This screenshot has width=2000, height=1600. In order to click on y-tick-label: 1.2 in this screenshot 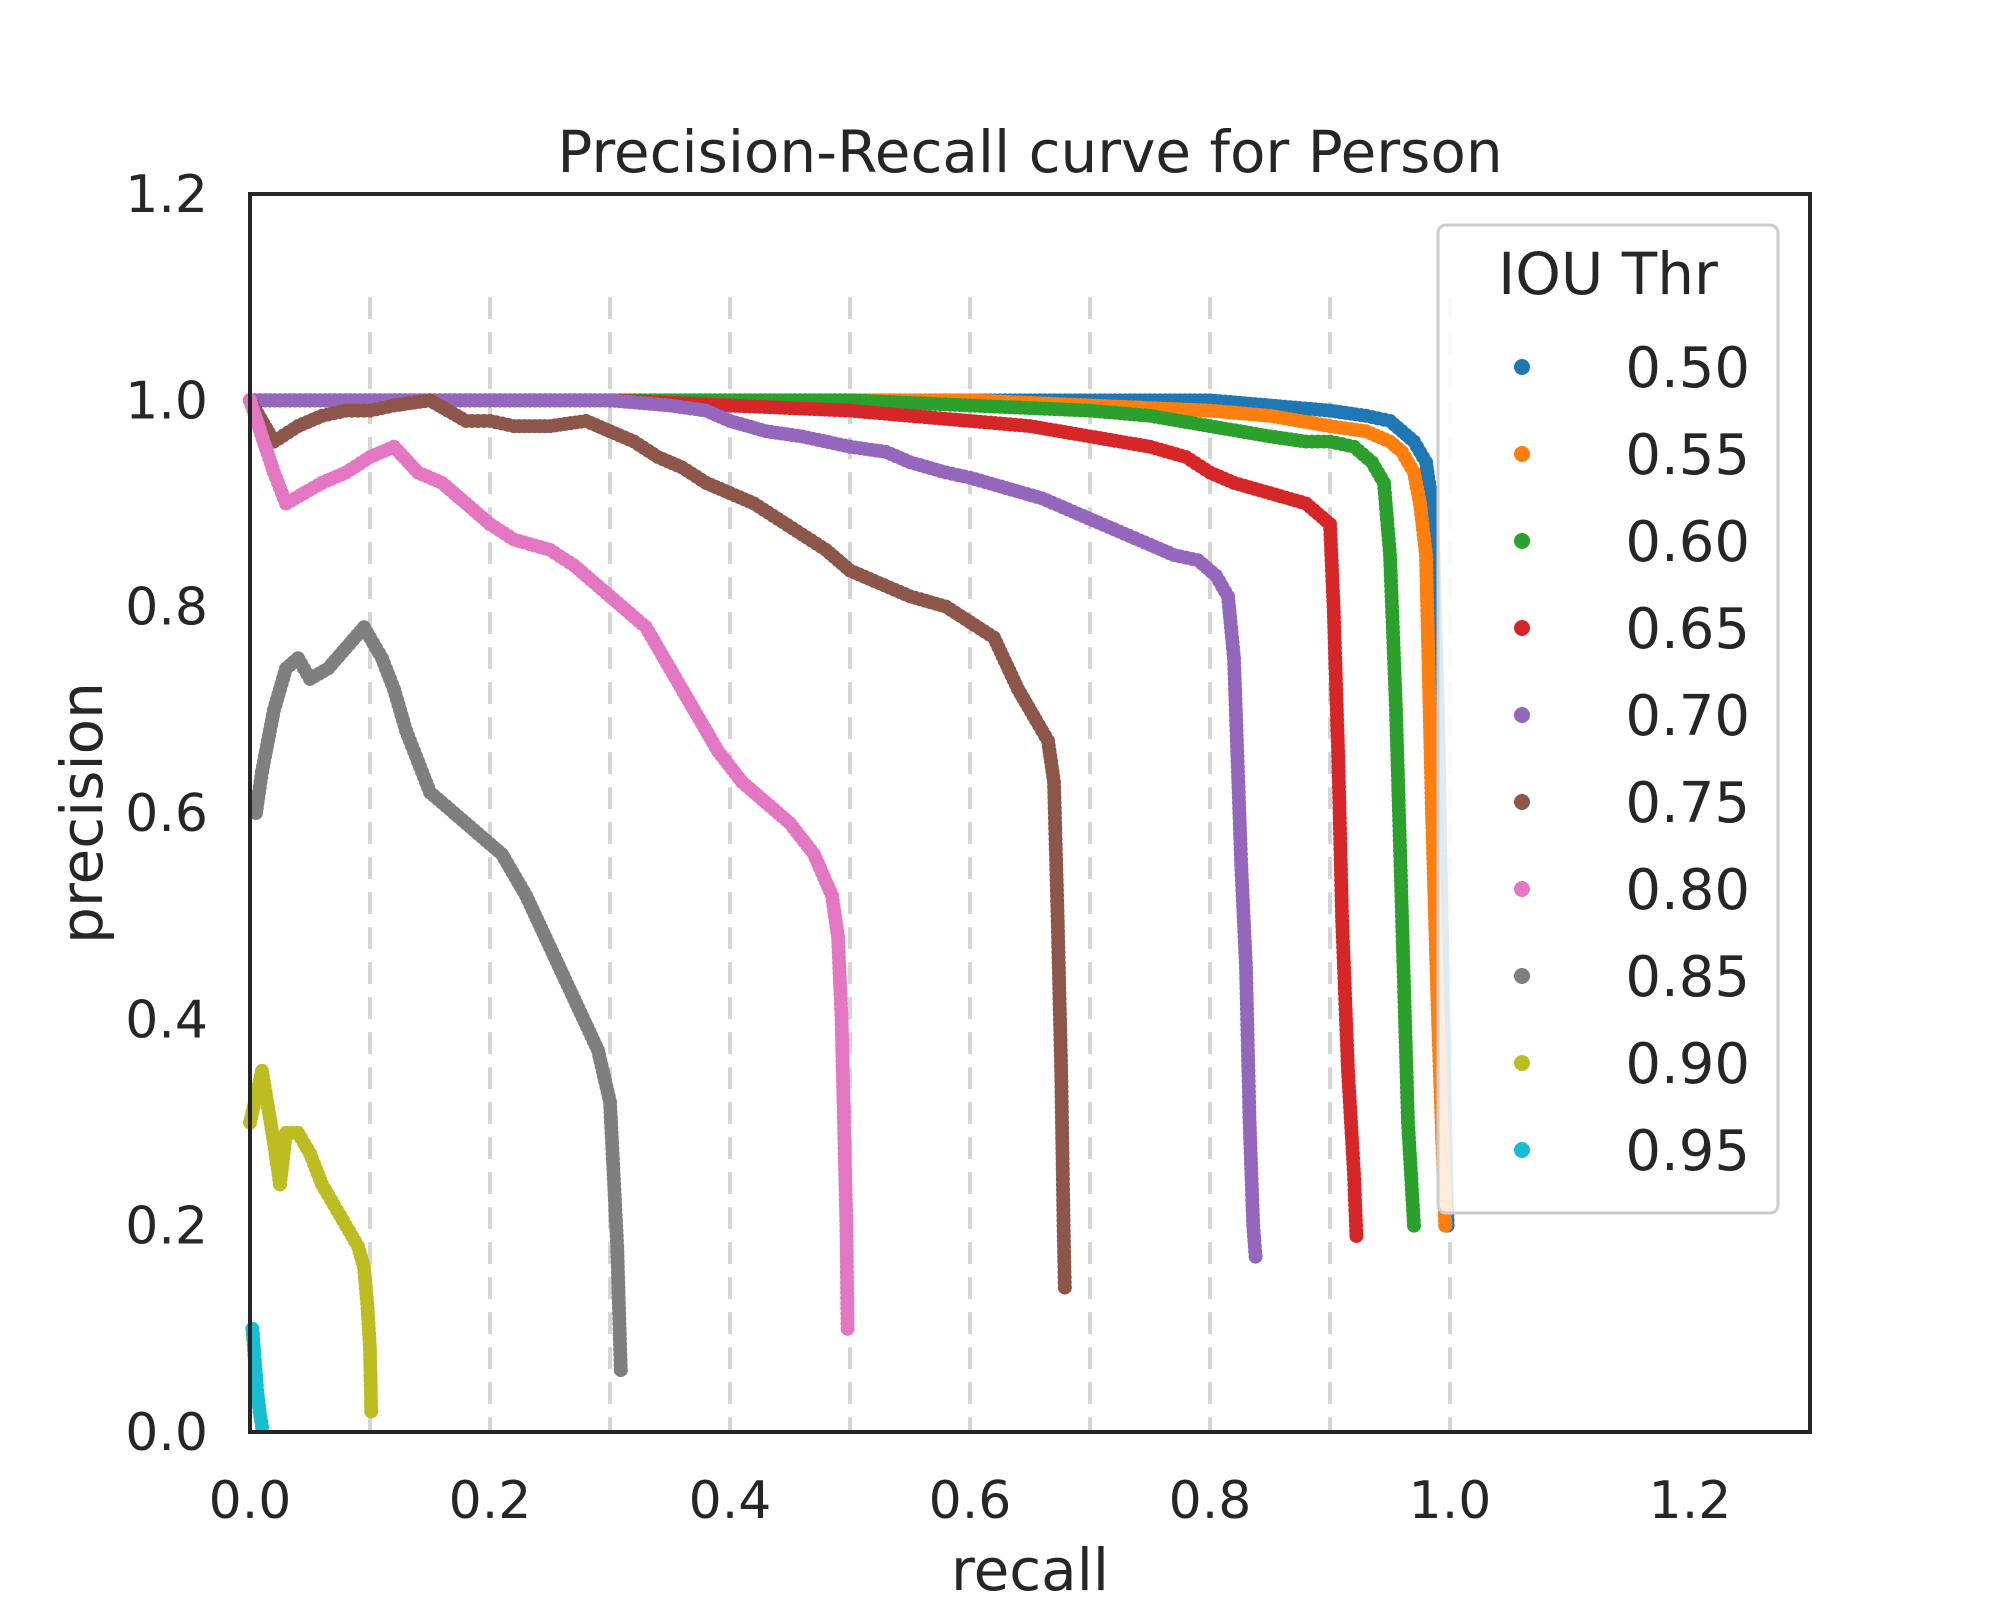, I will do `click(166, 195)`.